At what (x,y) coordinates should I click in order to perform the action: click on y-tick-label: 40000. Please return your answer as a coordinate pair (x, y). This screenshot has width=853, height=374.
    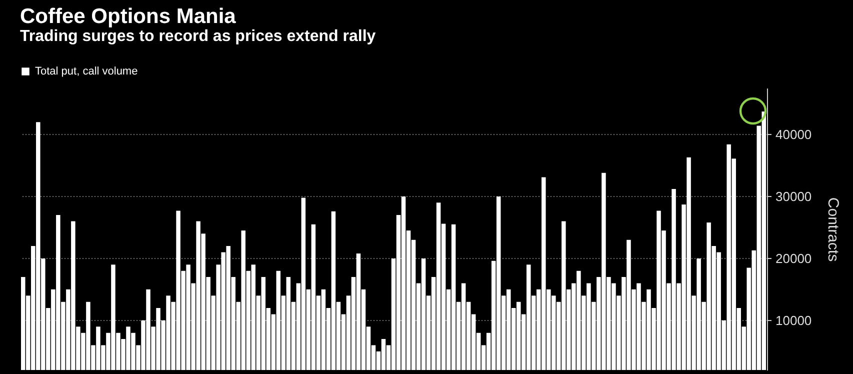
    Looking at the image, I should click on (794, 134).